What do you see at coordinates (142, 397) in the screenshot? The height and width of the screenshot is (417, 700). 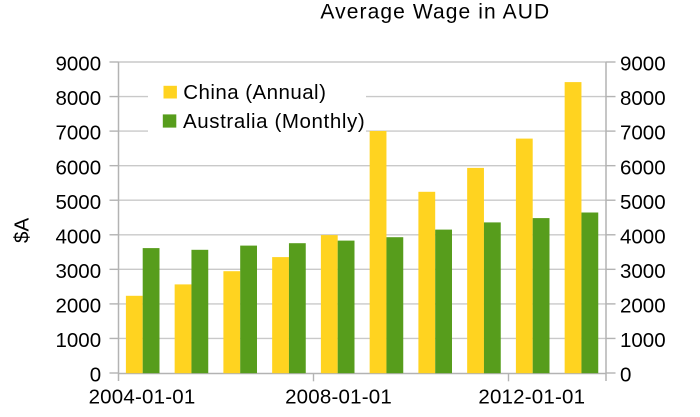 I see `svg-text: 2004-01-01` at bounding box center [142, 397].